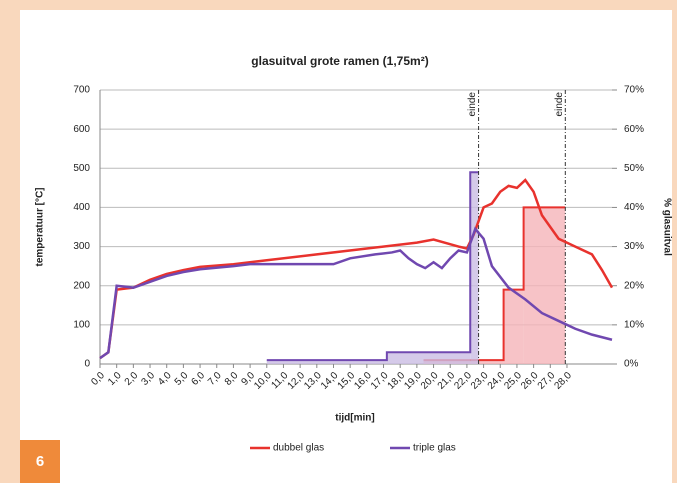  Describe the element at coordinates (634, 207) in the screenshot. I see `y2-tick-label: 40%` at that location.